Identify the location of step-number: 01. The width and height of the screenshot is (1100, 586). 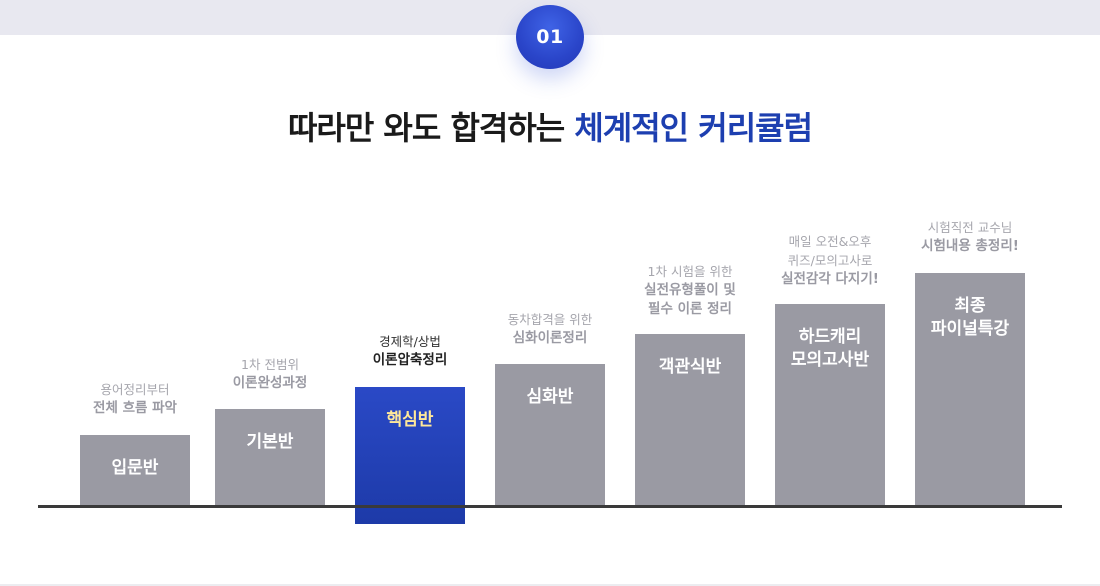
(550, 37).